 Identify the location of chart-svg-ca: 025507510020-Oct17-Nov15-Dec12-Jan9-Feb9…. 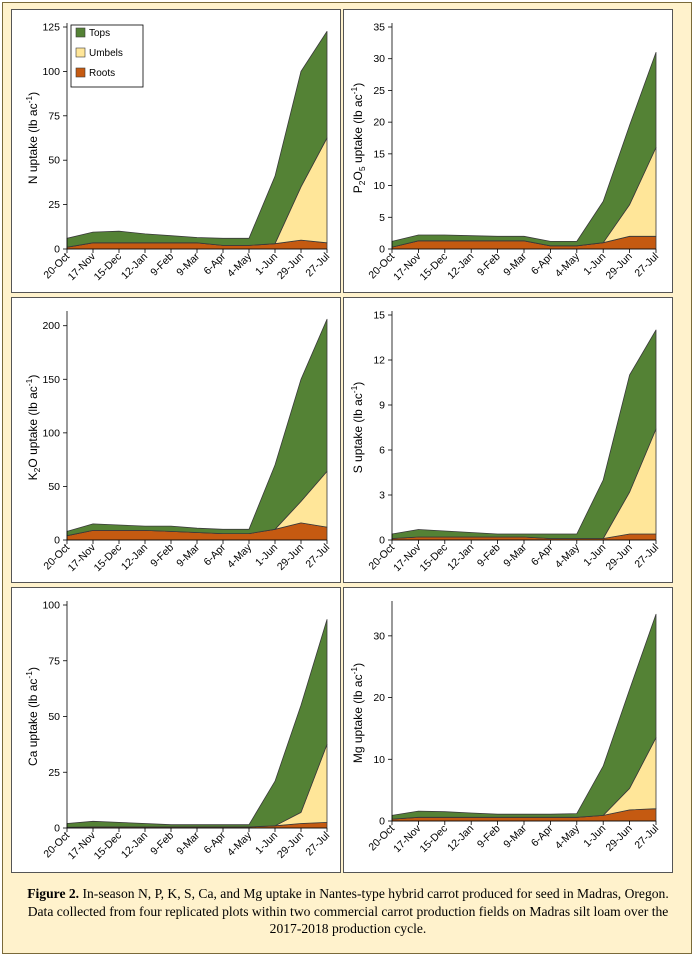
(178, 731).